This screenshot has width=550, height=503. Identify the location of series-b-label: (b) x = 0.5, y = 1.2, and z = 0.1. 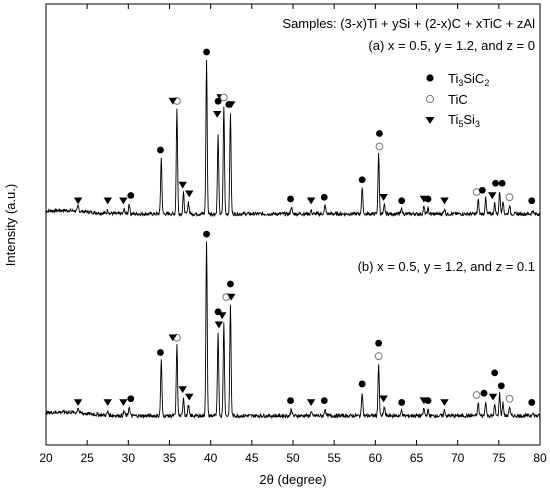
(446, 266).